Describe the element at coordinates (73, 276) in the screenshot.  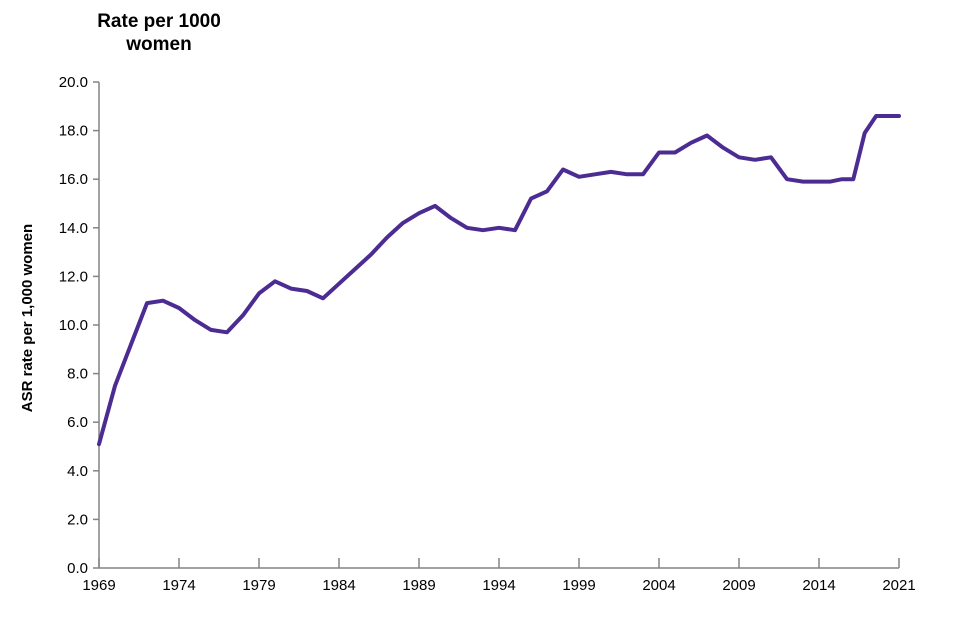
I see `y-tick-label: 12.0` at that location.